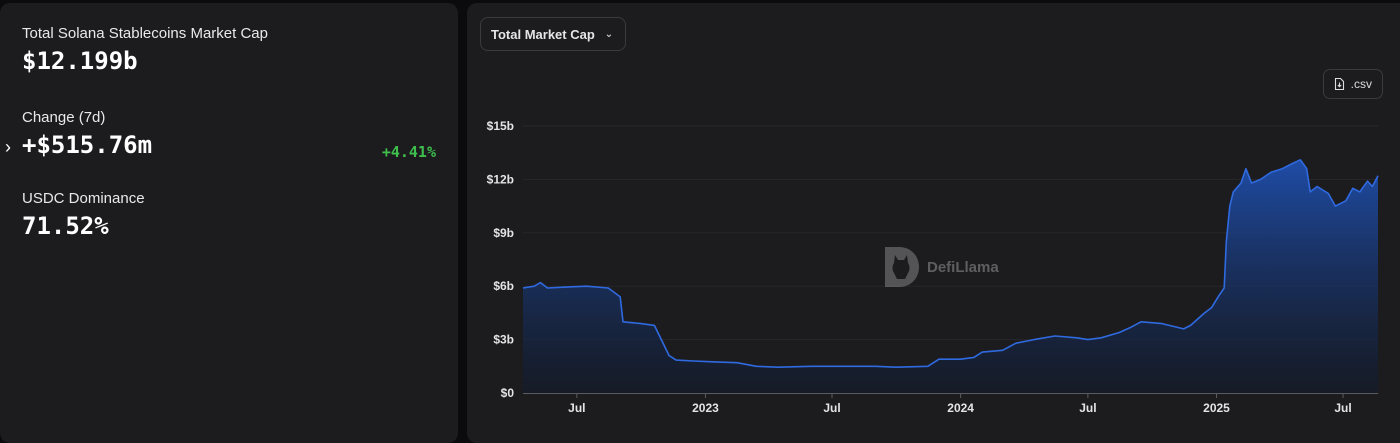  I want to click on metric-select: Total Market Cap ⌄, so click(553, 34).